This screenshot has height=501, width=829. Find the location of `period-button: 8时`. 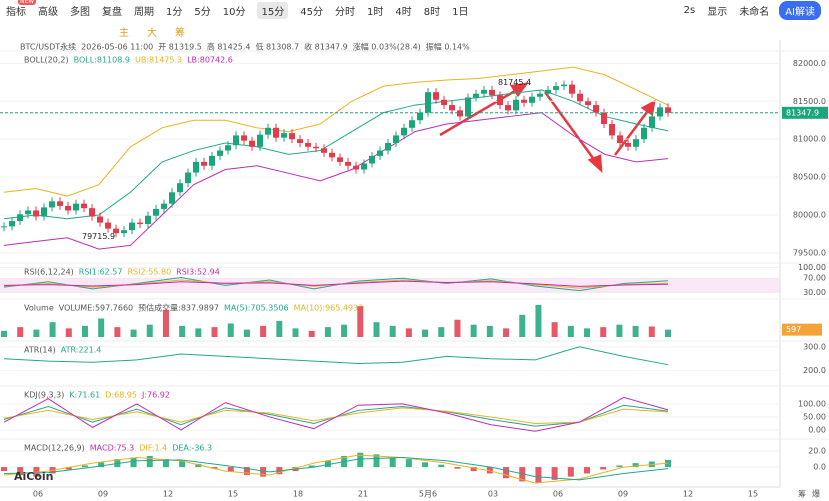

period-button: 8时 is located at coordinates (432, 12).